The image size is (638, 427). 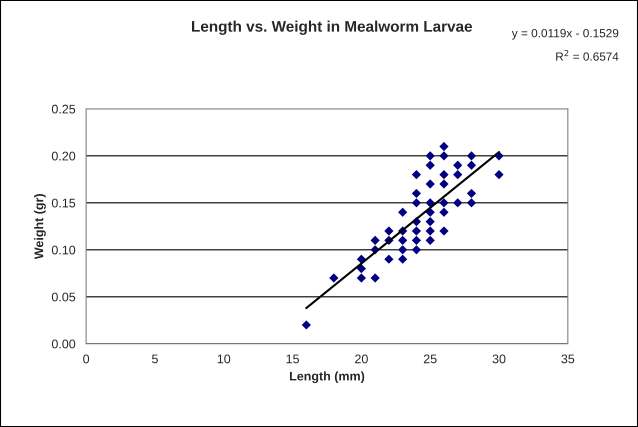 I want to click on x-tick-label: 15, so click(x=292, y=359).